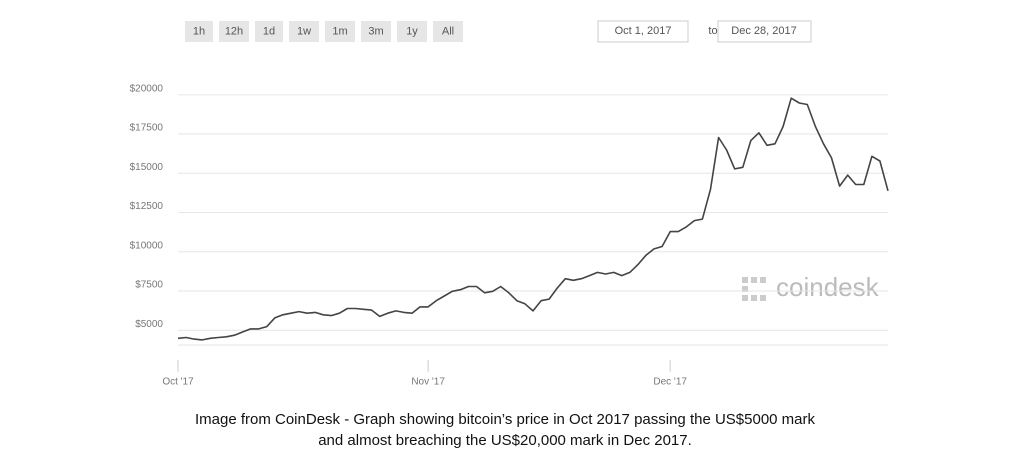 This screenshot has height=458, width=1011. I want to click on date-to-box, so click(764, 31).